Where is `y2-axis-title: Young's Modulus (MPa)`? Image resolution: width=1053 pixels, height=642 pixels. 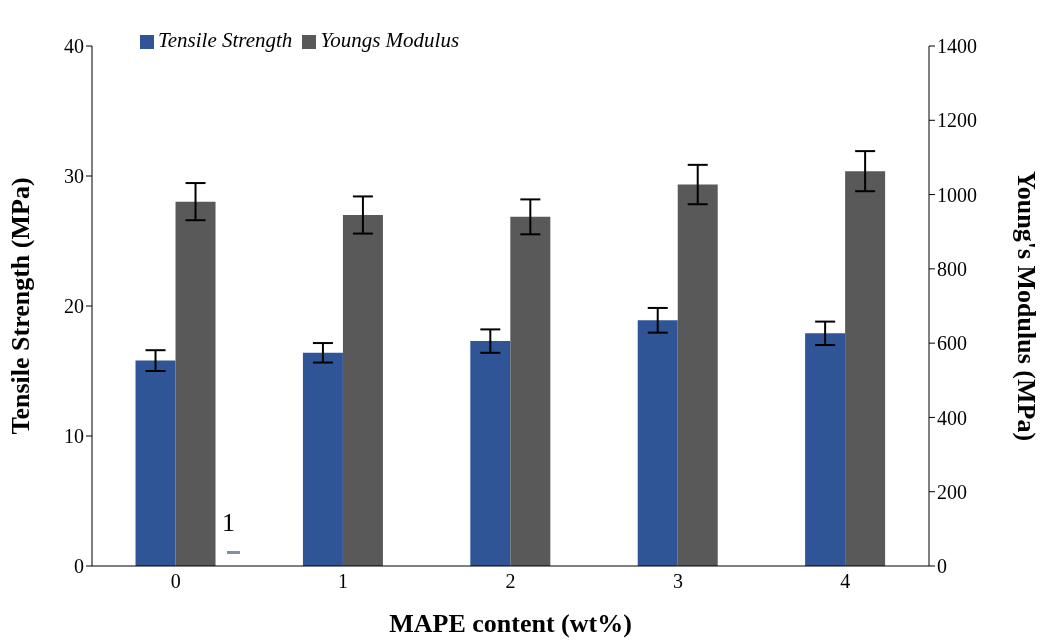
y2-axis-title: Young's Modulus (MPa) is located at coordinates (1026, 306).